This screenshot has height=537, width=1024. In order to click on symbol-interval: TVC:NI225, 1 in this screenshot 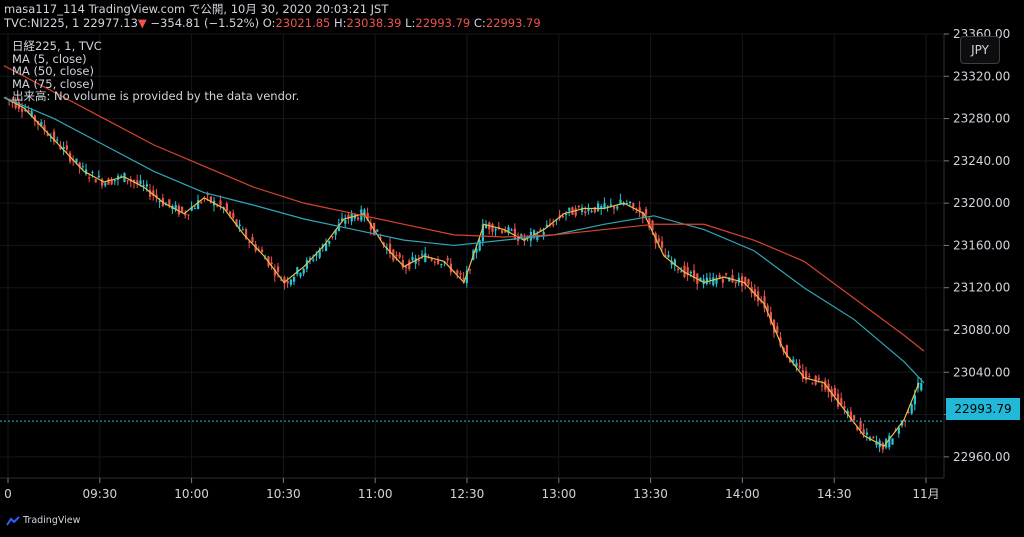, I will do `click(42, 23)`.